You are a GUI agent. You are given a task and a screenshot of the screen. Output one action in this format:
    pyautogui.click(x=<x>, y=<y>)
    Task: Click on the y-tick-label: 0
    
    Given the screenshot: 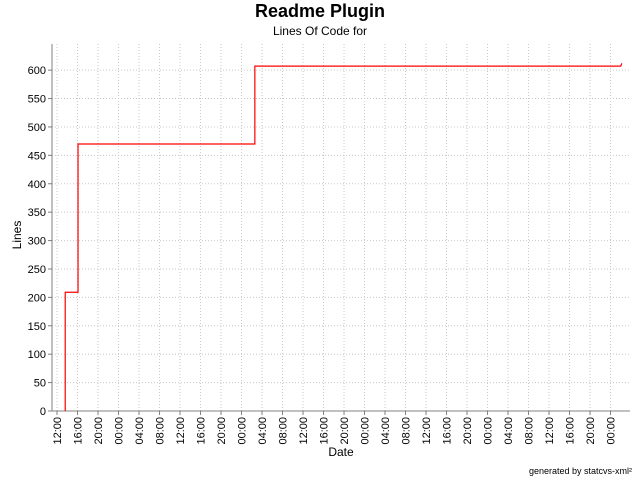 What is the action you would take?
    pyautogui.click(x=43, y=412)
    